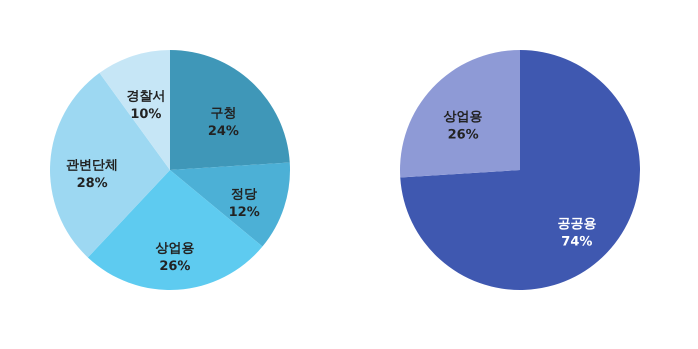 This screenshot has height=349, width=698. What do you see at coordinates (576, 242) in the screenshot?
I see `data-label: 74%` at bounding box center [576, 242].